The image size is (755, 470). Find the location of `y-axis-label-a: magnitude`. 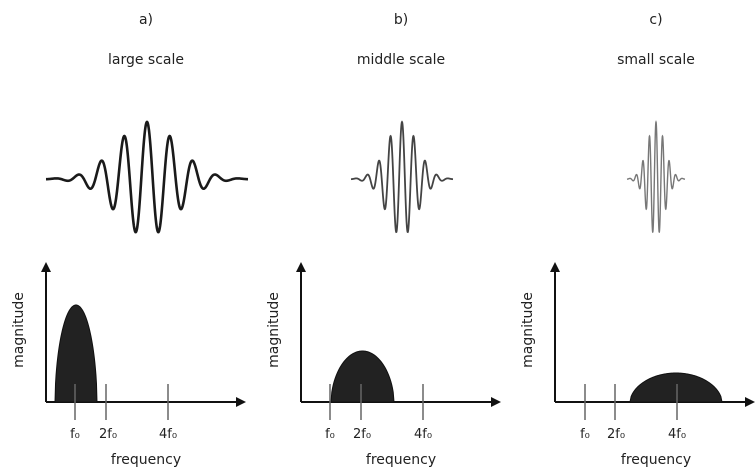

y-axis-label-a: magnitude is located at coordinates (19, 330).